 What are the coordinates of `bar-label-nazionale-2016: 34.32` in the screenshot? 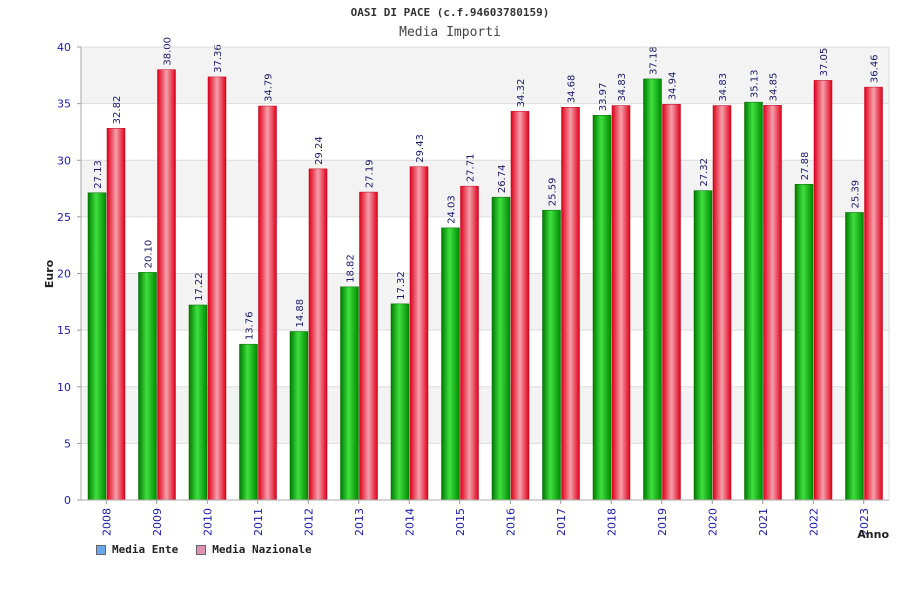 It's located at (521, 93).